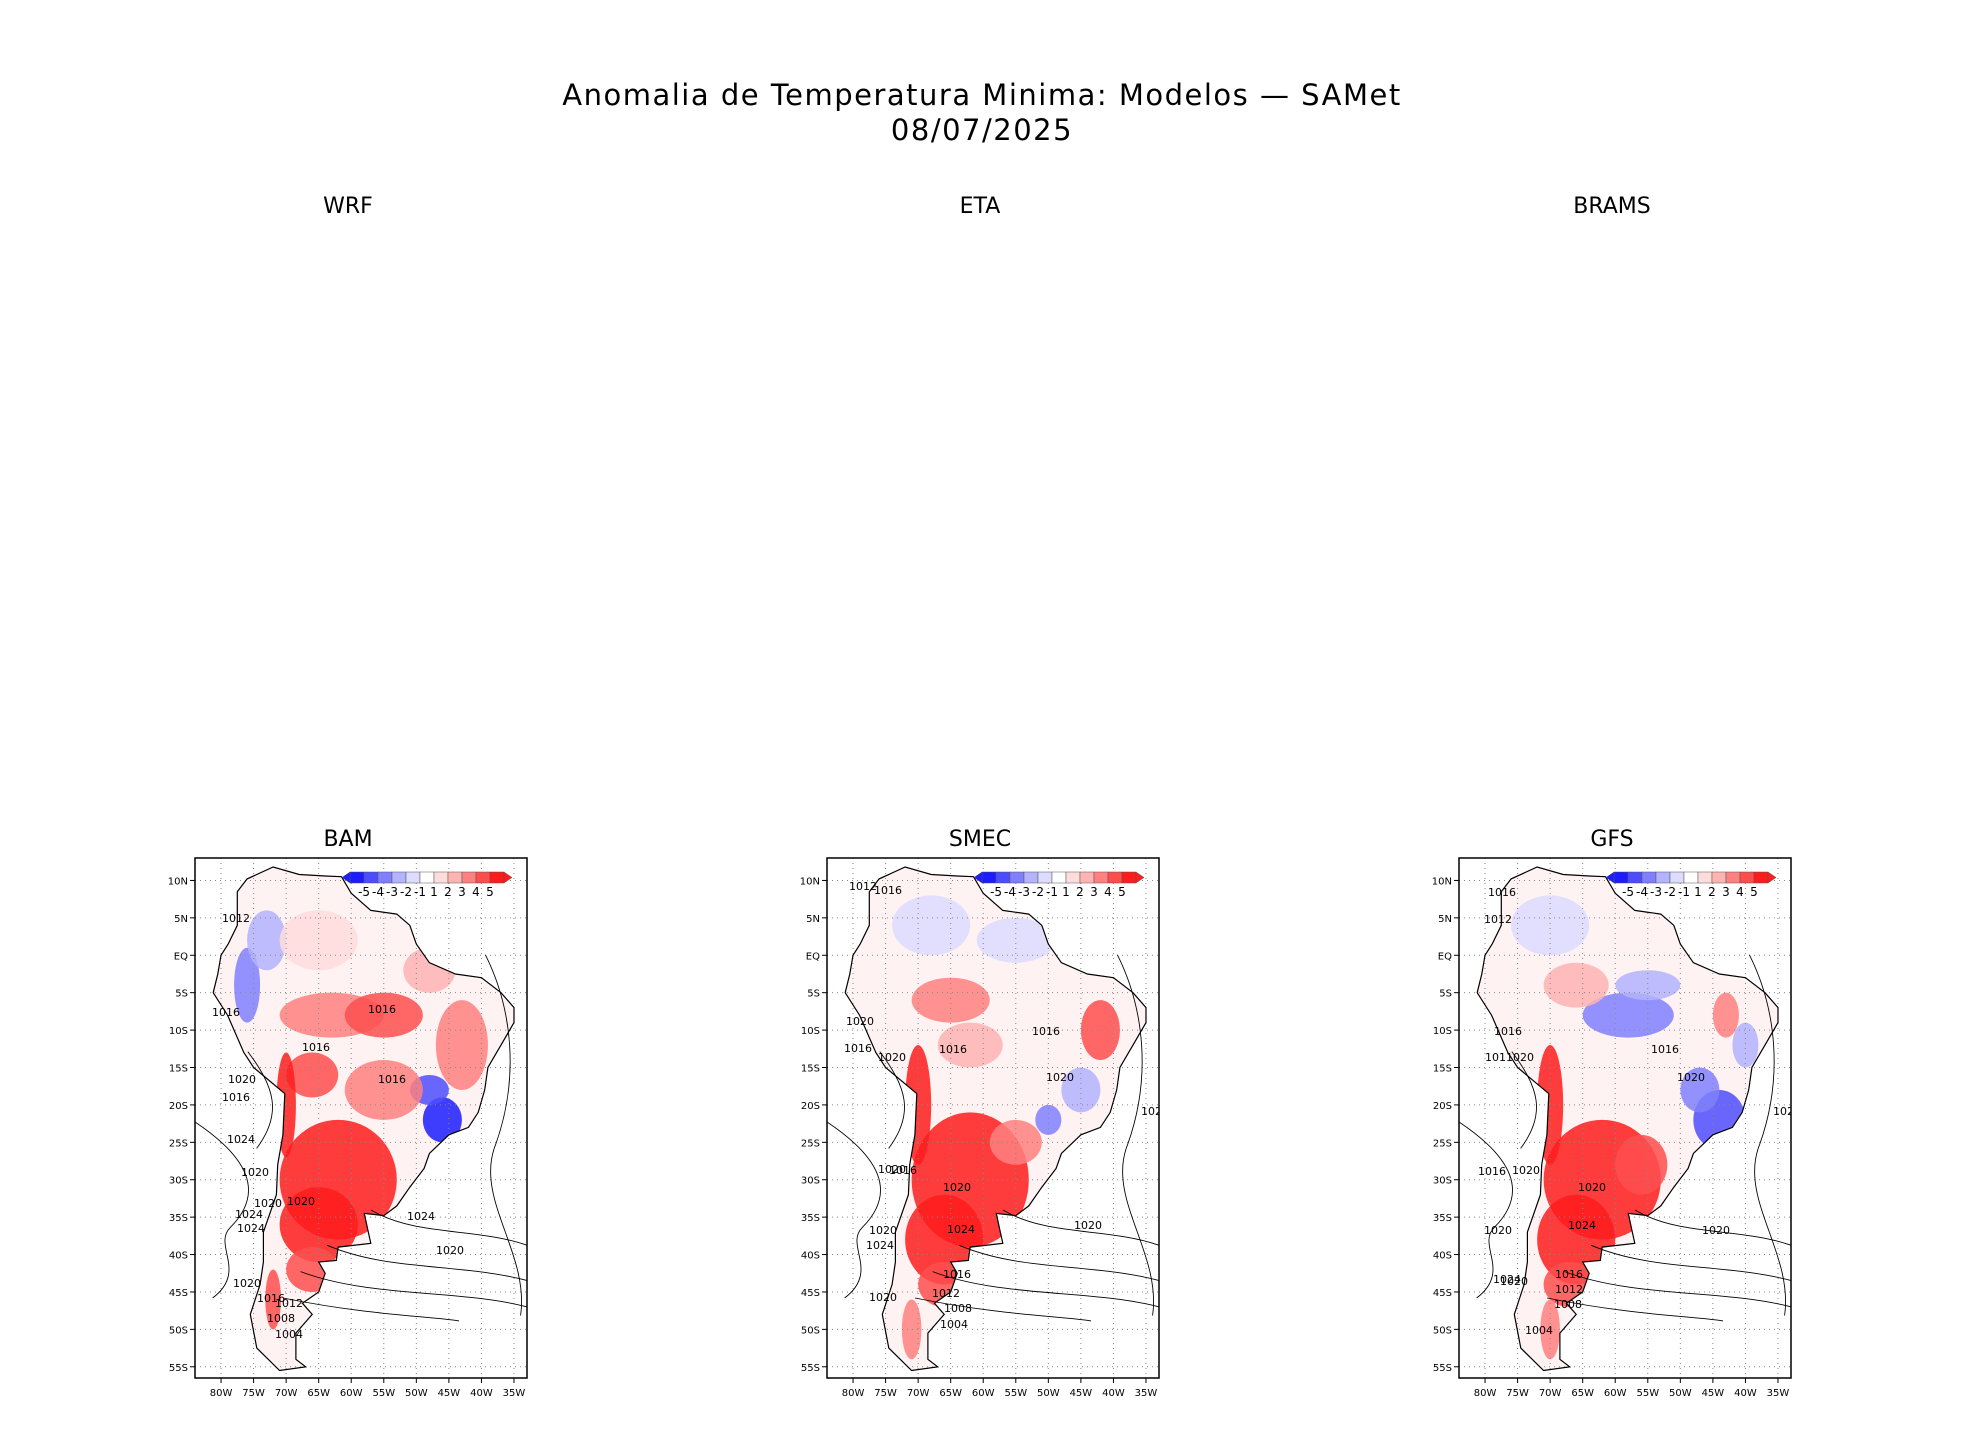 This screenshot has width=1964, height=1436. I want to click on colorbar-label: 4, so click(476, 892).